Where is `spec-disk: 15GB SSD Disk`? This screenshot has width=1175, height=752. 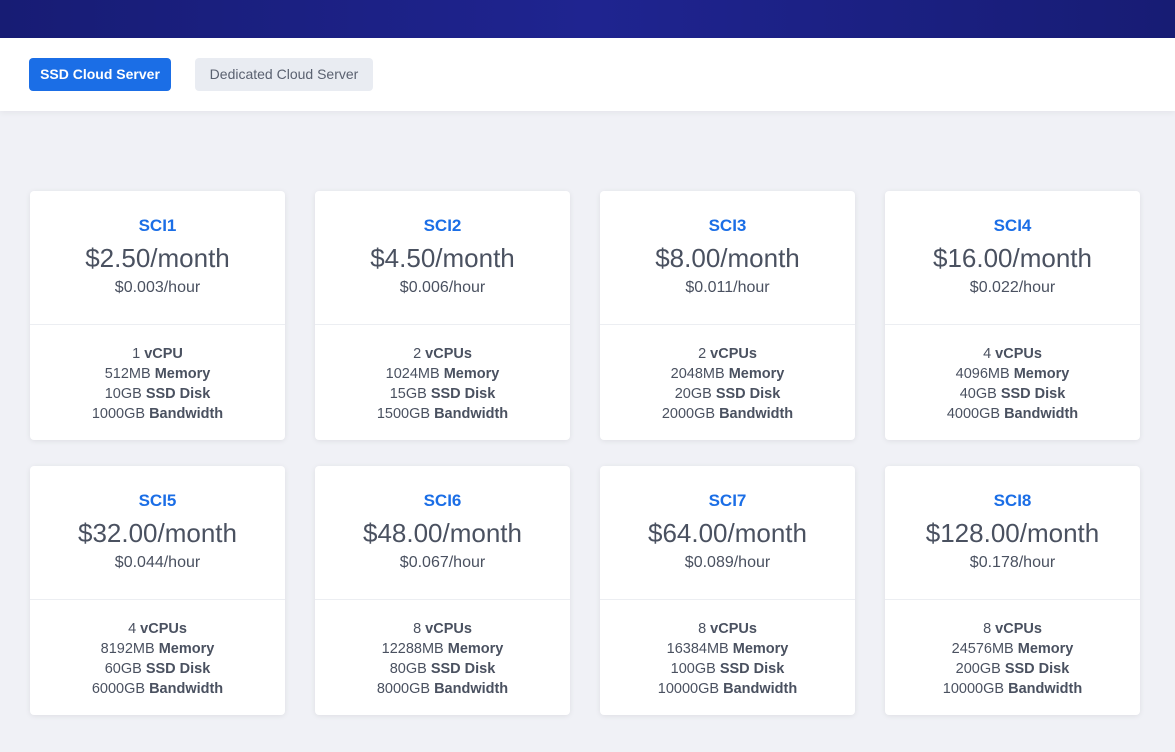 spec-disk: 15GB SSD Disk is located at coordinates (442, 394).